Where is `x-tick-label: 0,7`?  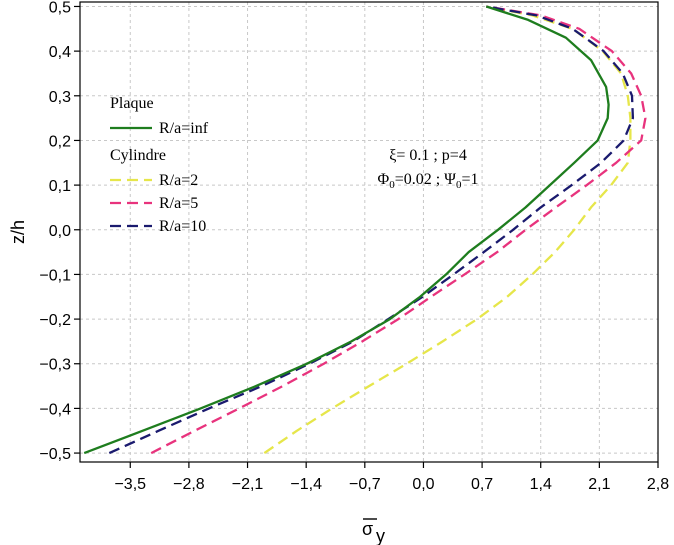
x-tick-label: 0,7 is located at coordinates (482, 484).